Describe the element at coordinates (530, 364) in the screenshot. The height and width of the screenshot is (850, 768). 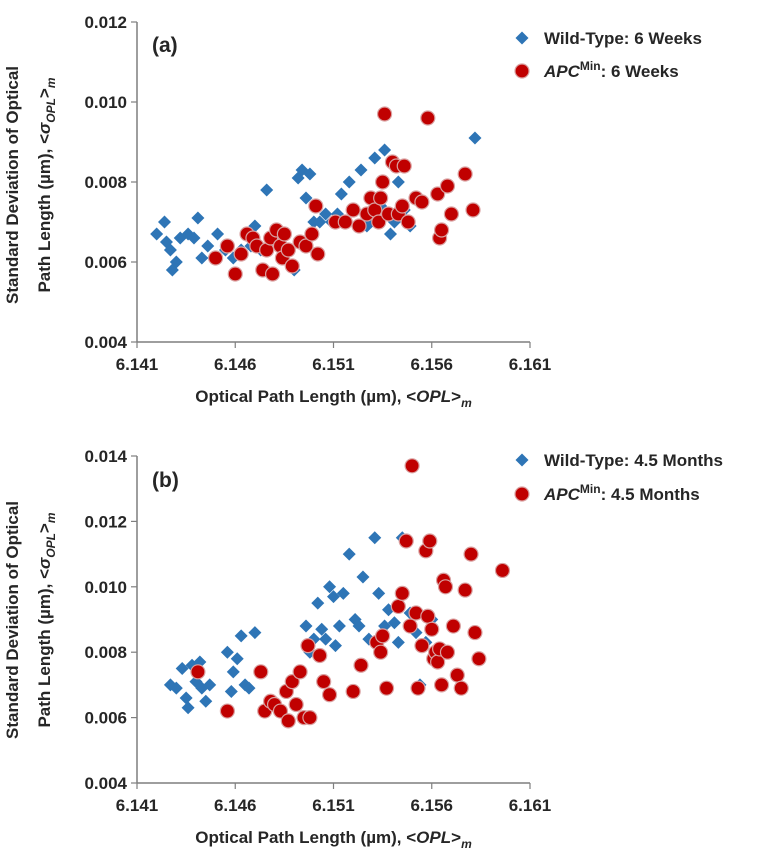
I see `x-tick-label: 6.161` at that location.